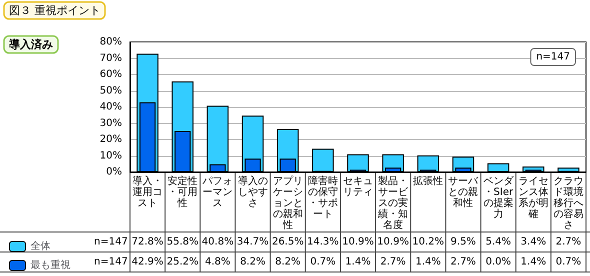 This screenshot has height=276, width=590. I want to click on y-tick-label: 50%, so click(111, 90).